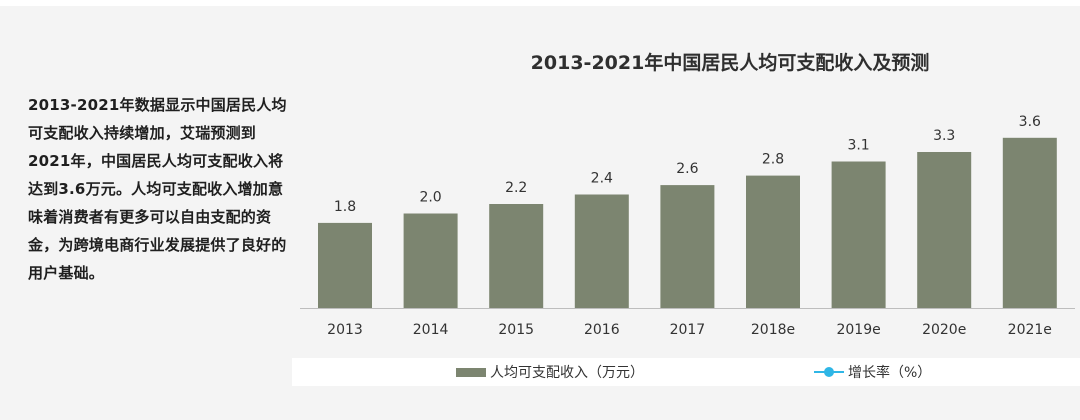 The height and width of the screenshot is (420, 1080). What do you see at coordinates (345, 330) in the screenshot?
I see `x-tick-label-2013: 2013` at bounding box center [345, 330].